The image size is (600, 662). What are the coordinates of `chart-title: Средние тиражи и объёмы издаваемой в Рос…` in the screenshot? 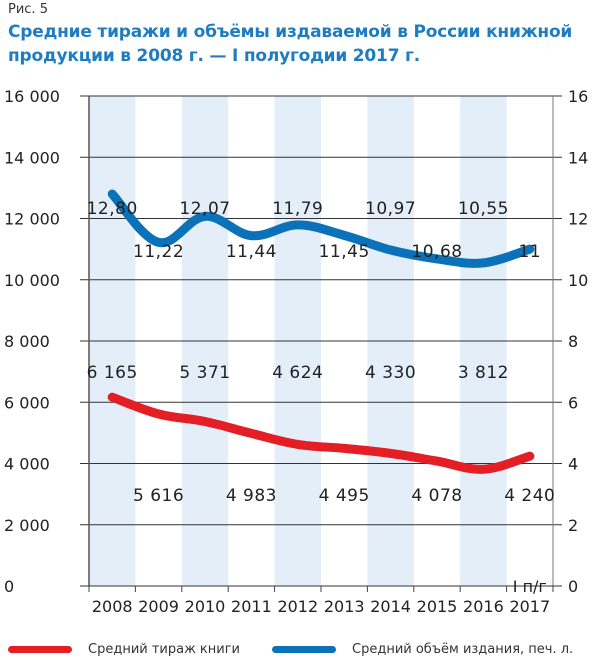 It's located at (290, 44).